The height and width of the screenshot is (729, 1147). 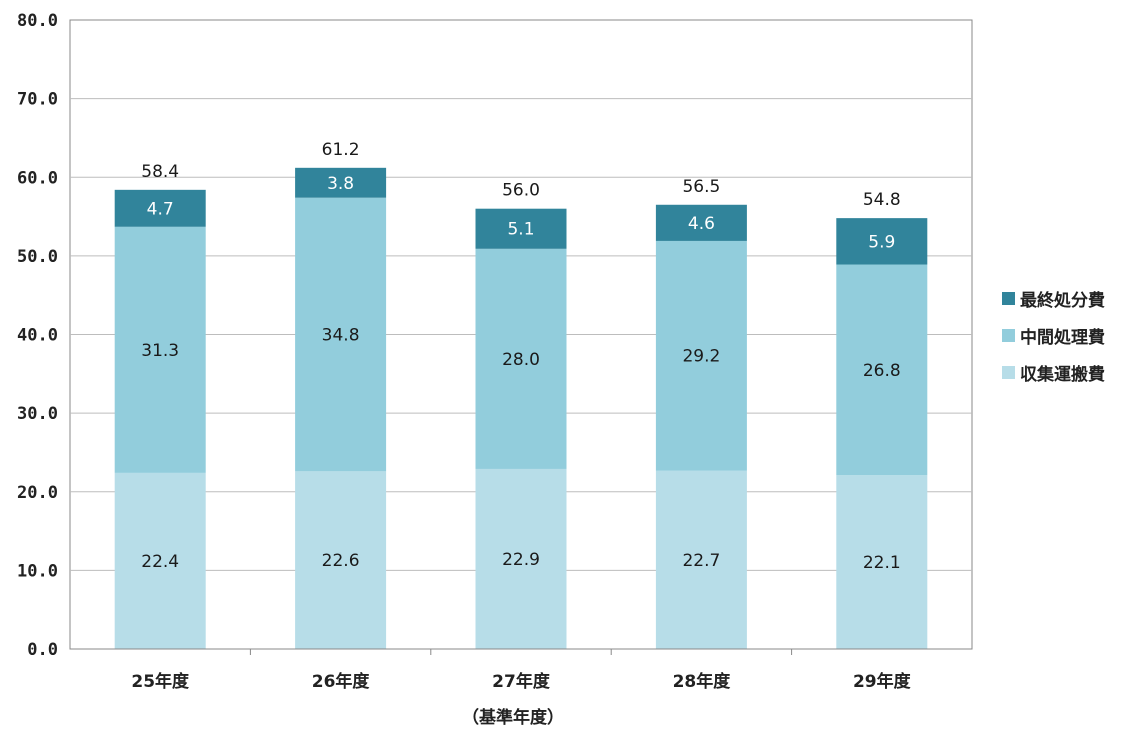 What do you see at coordinates (160, 172) in the screenshot?
I see `total-label: 58.4` at bounding box center [160, 172].